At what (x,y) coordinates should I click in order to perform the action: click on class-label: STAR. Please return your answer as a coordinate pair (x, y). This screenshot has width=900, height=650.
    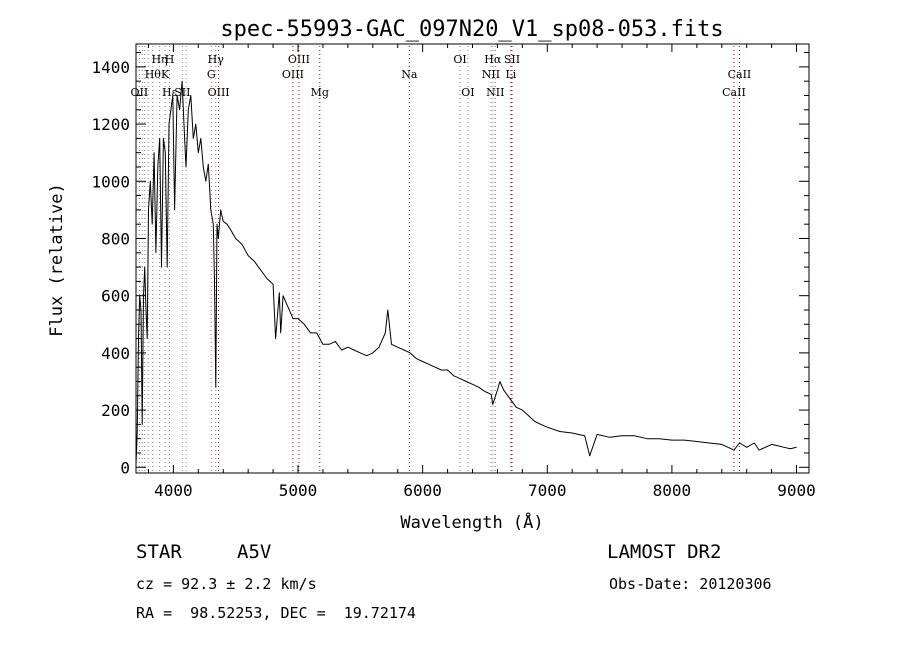
    Looking at the image, I should click on (159, 552).